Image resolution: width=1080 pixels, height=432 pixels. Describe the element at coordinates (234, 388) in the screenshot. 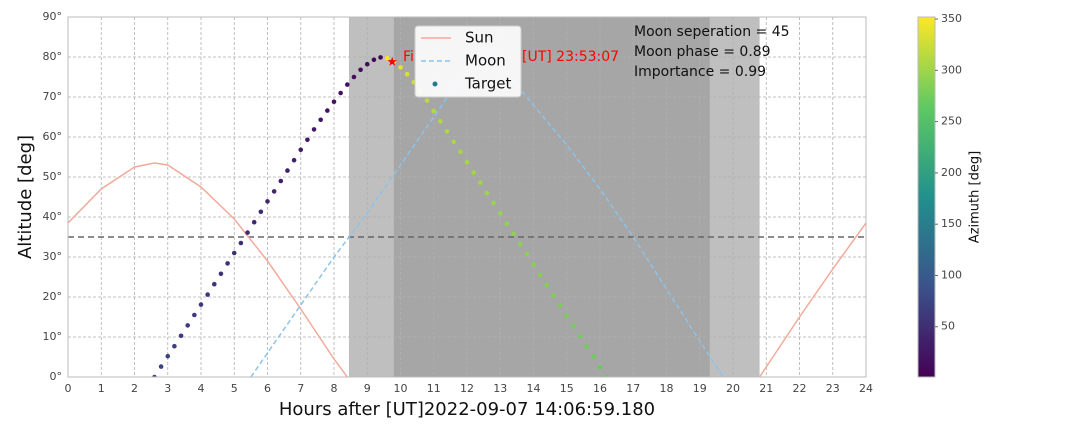

I see `x-tick-label: 5` at that location.